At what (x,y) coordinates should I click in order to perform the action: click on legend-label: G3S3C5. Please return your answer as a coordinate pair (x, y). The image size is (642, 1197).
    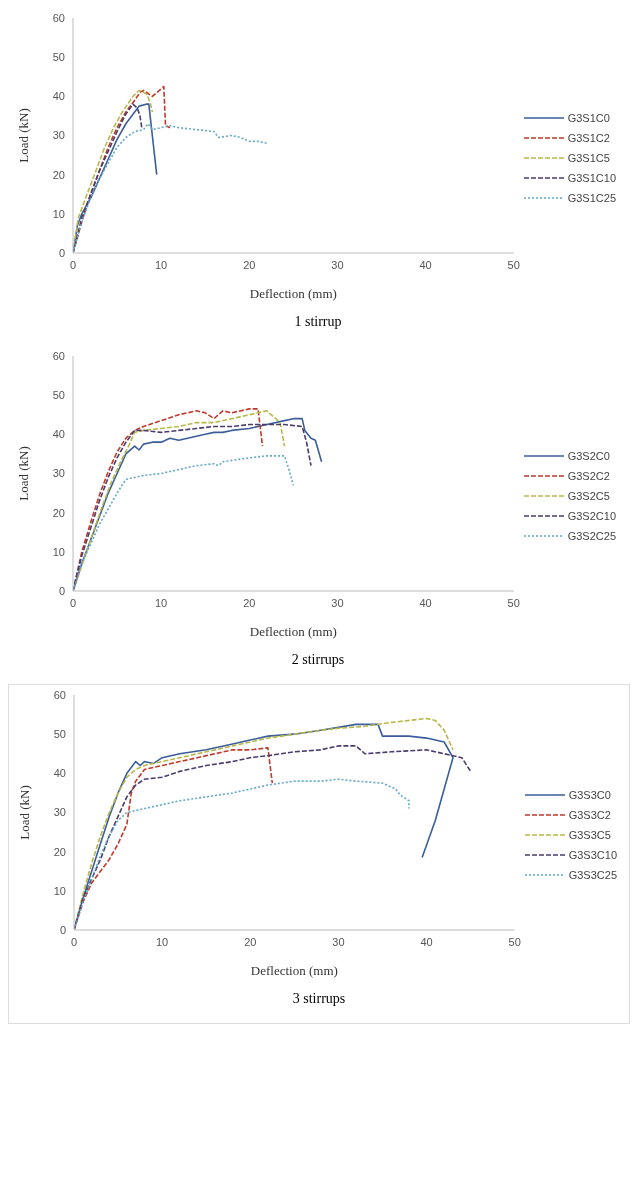
    Looking at the image, I should click on (589, 835).